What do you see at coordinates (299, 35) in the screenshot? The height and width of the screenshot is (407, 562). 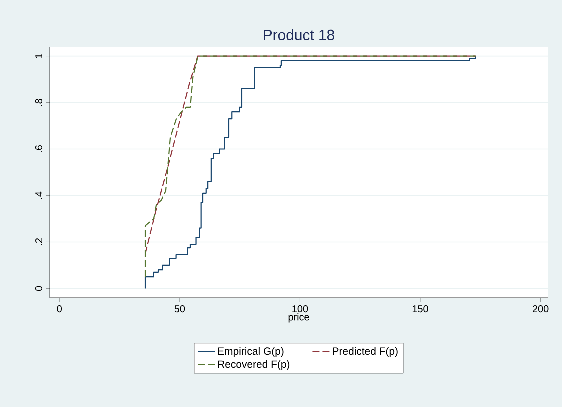 I see `chart-title: Product 18` at bounding box center [299, 35].